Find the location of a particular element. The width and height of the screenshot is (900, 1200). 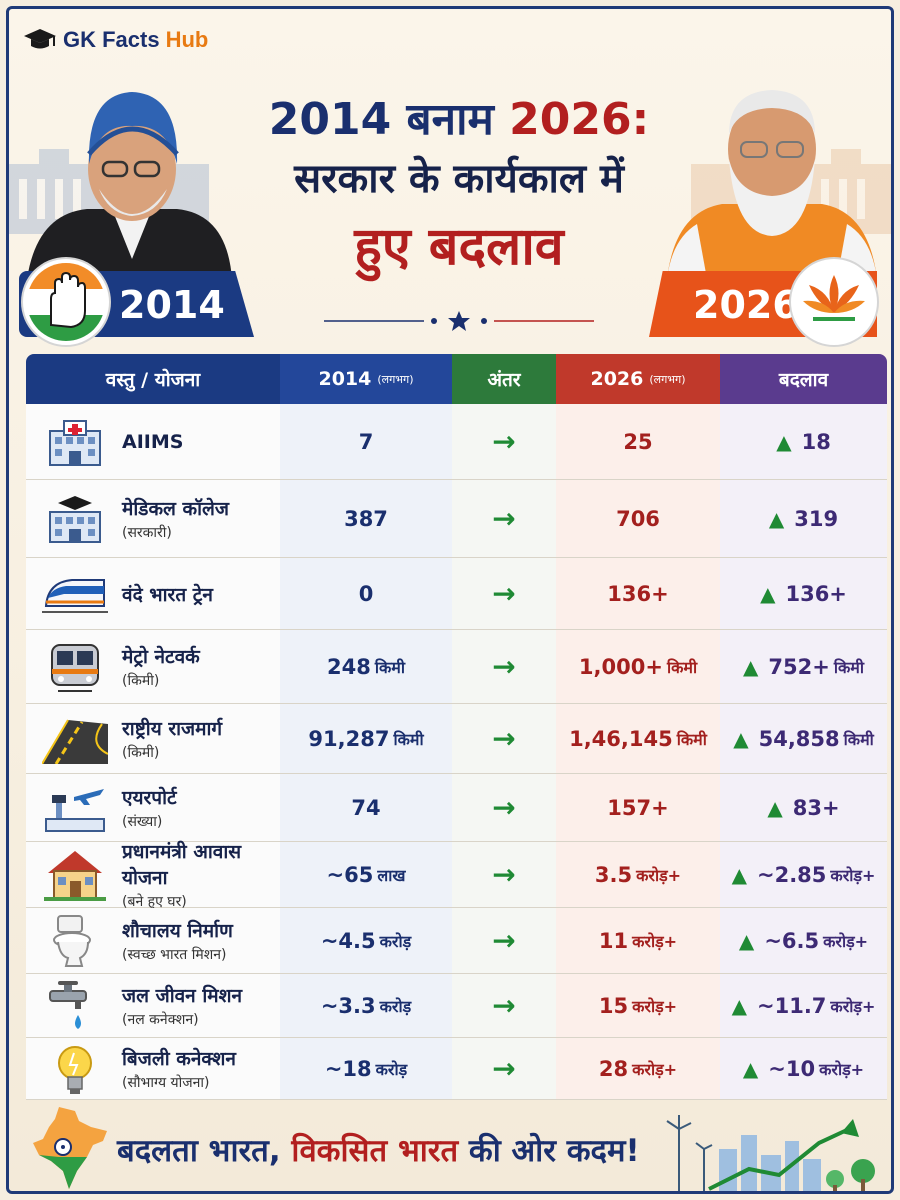

value-2014: ~65 लाख is located at coordinates (366, 874).